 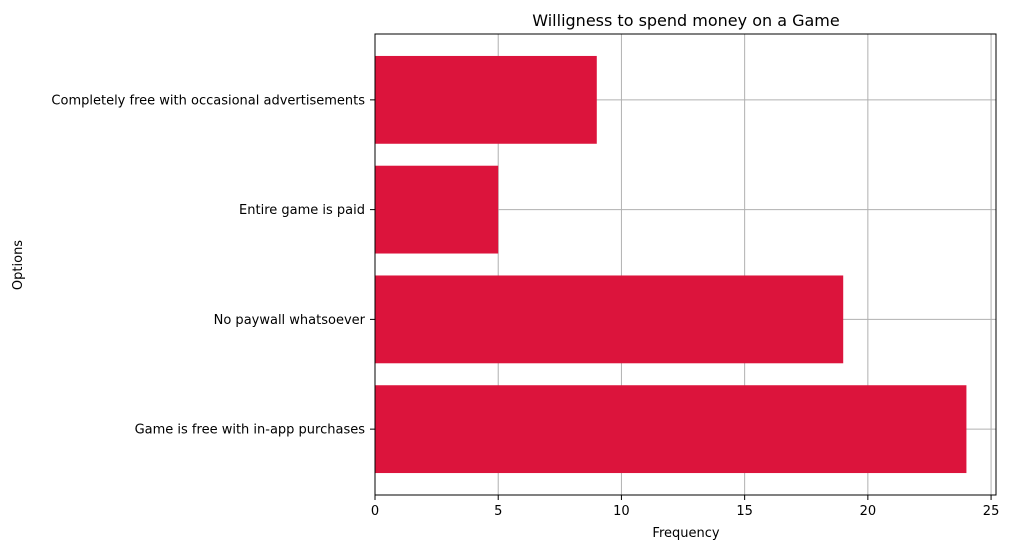 I want to click on y-tick-label: Game is free with in-app purchases, so click(x=250, y=430).